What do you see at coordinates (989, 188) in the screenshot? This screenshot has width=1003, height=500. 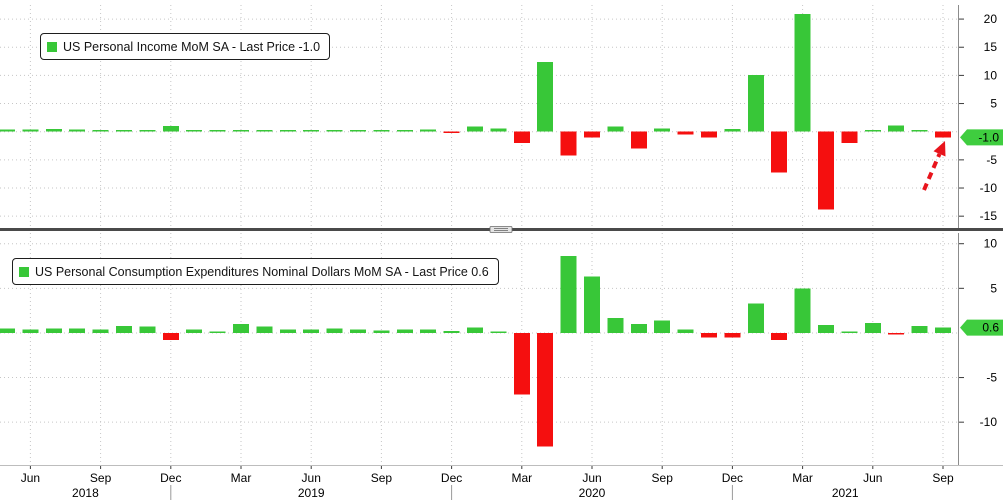 I see `income-y-tick-label: -10` at bounding box center [989, 188].